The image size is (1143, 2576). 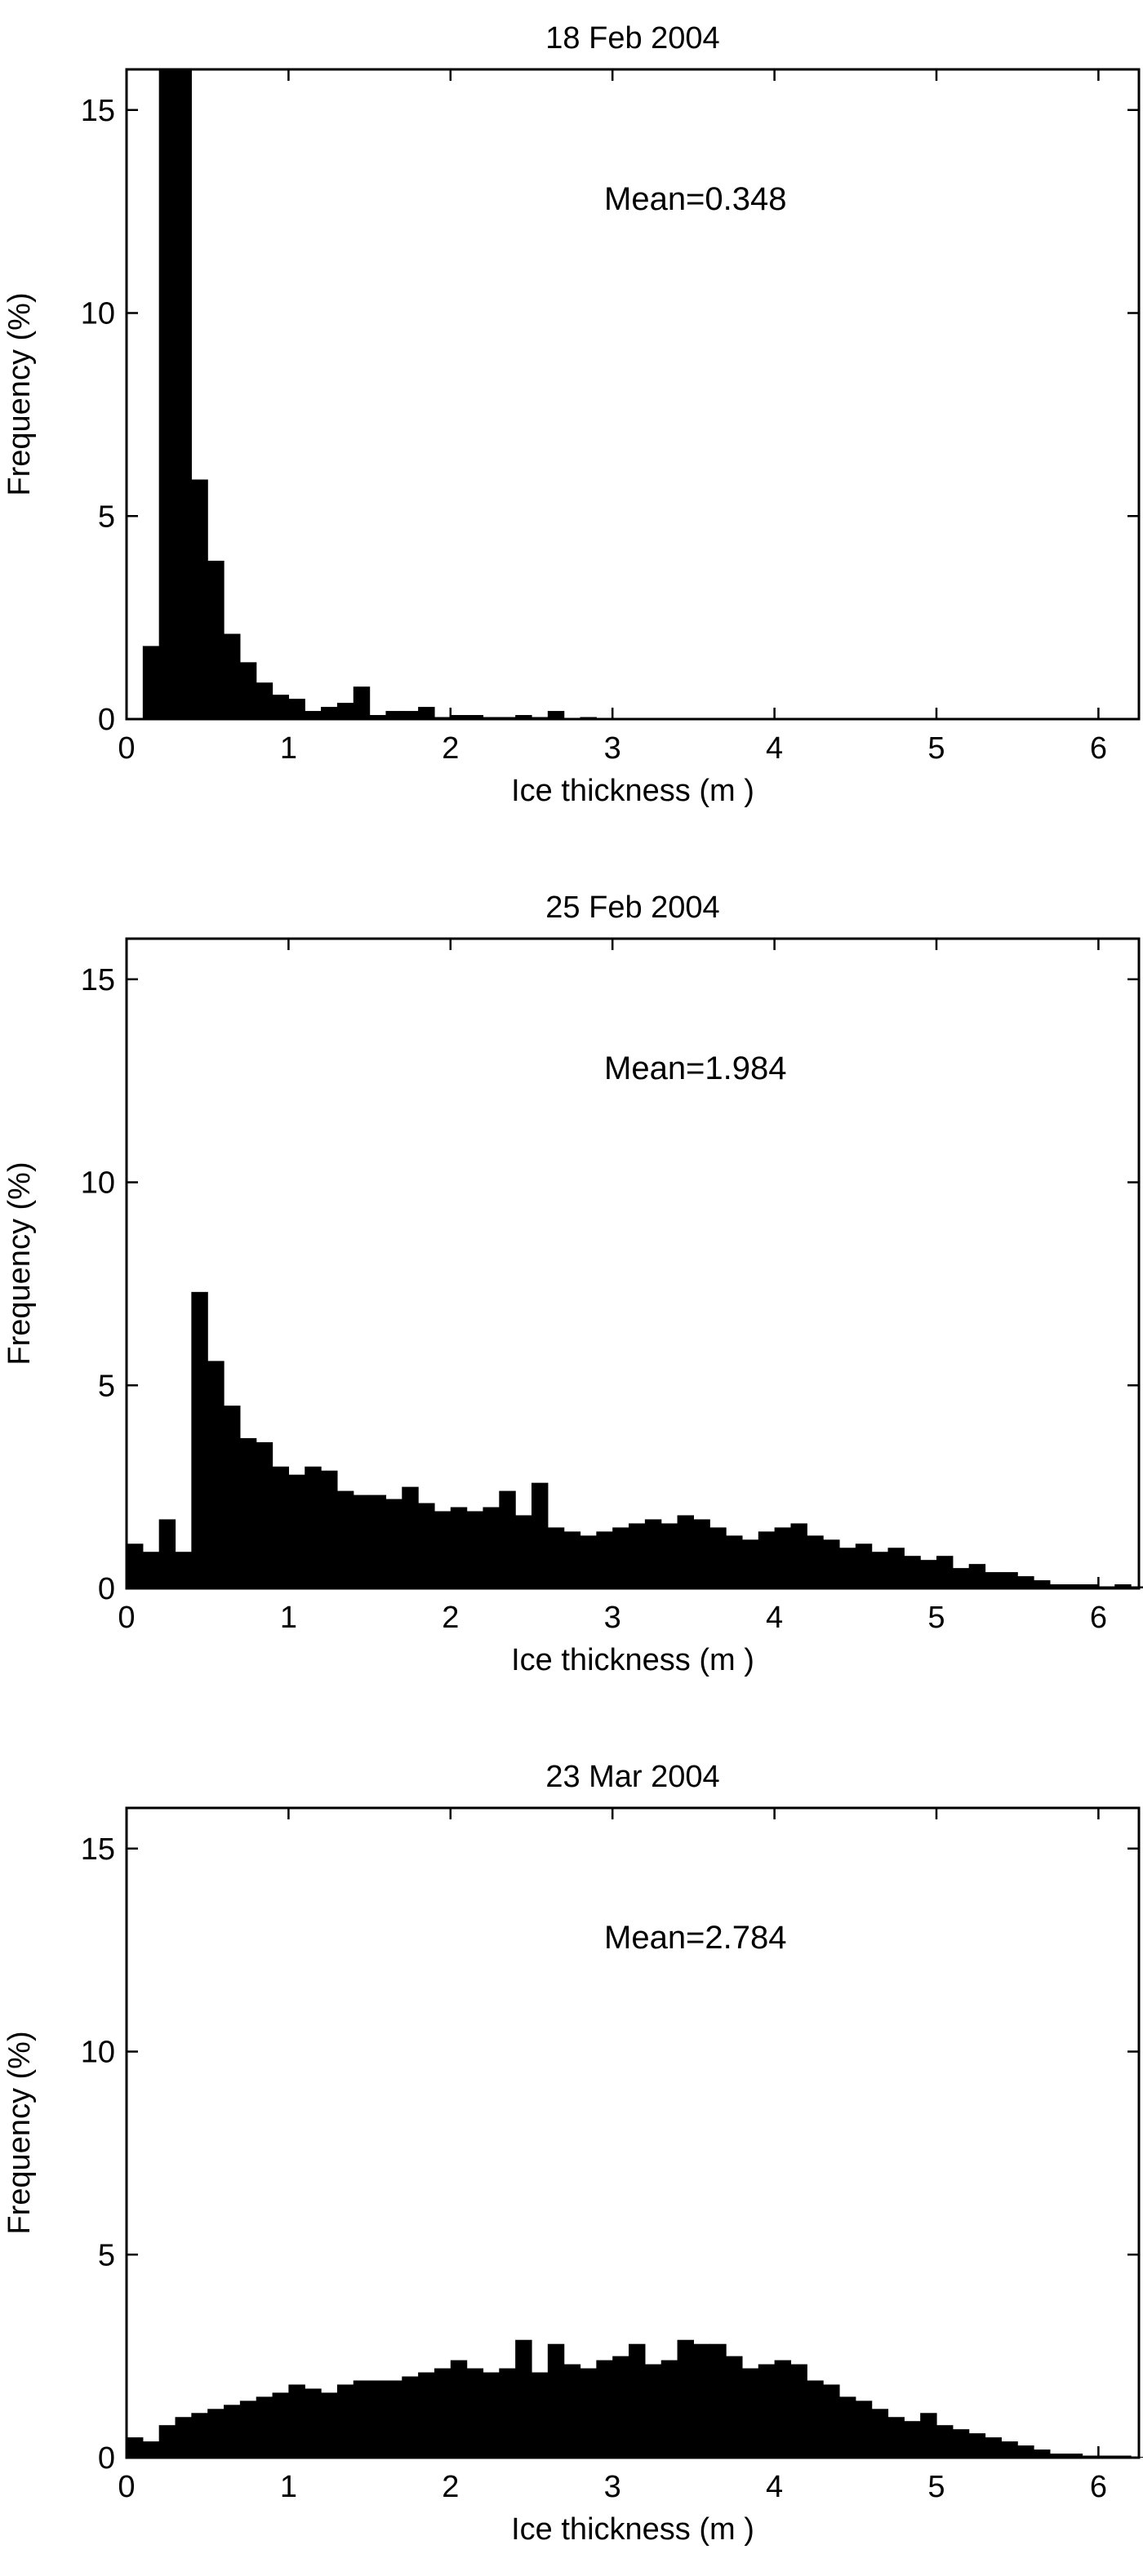 I want to click on panel-title: 23 Mar 2004, so click(x=632, y=1777).